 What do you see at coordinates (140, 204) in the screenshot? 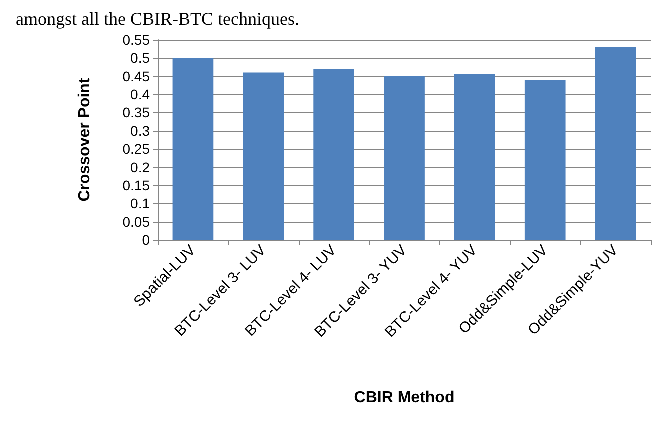
I see `y-tick-label: 0.1` at bounding box center [140, 204].